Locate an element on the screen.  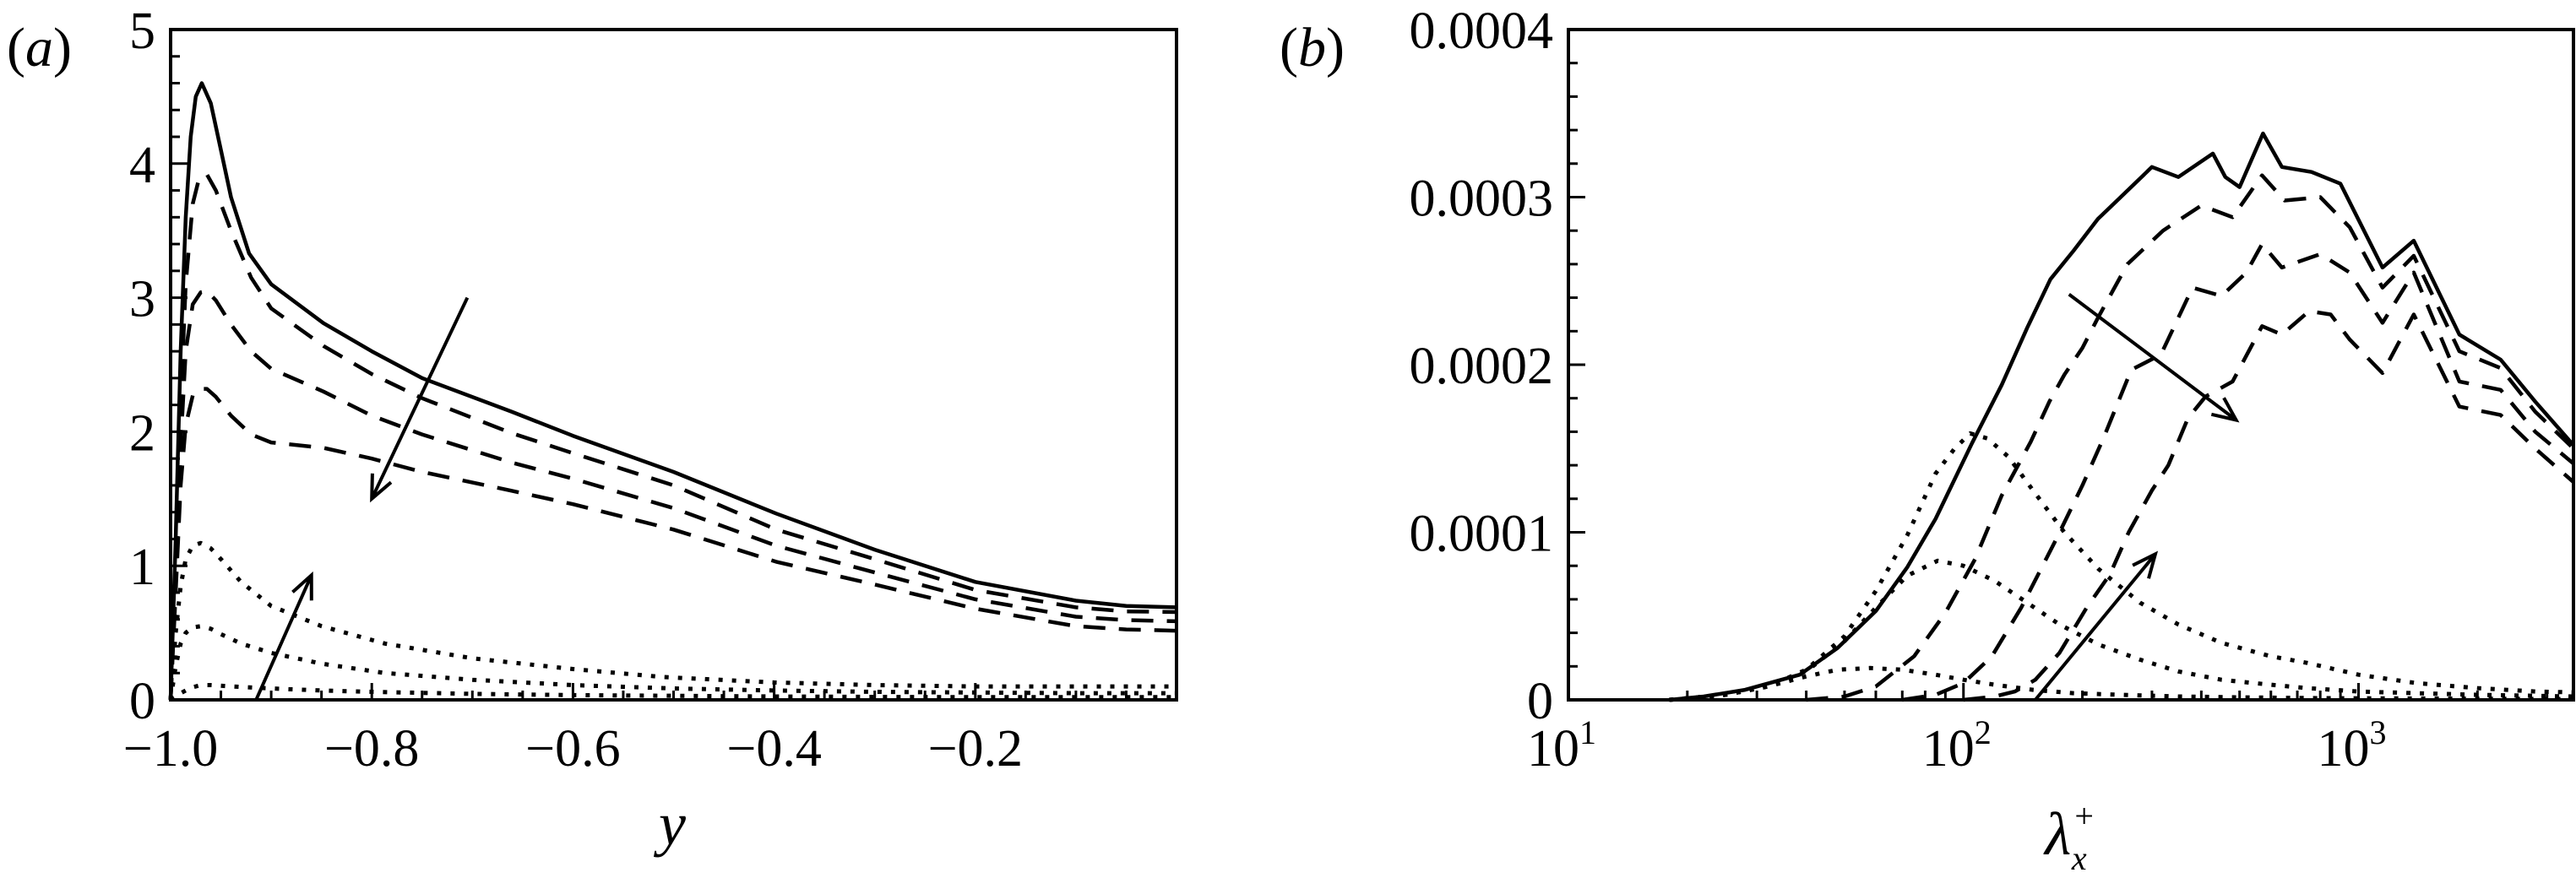
panel-label-a: (a) is located at coordinates (39, 48).